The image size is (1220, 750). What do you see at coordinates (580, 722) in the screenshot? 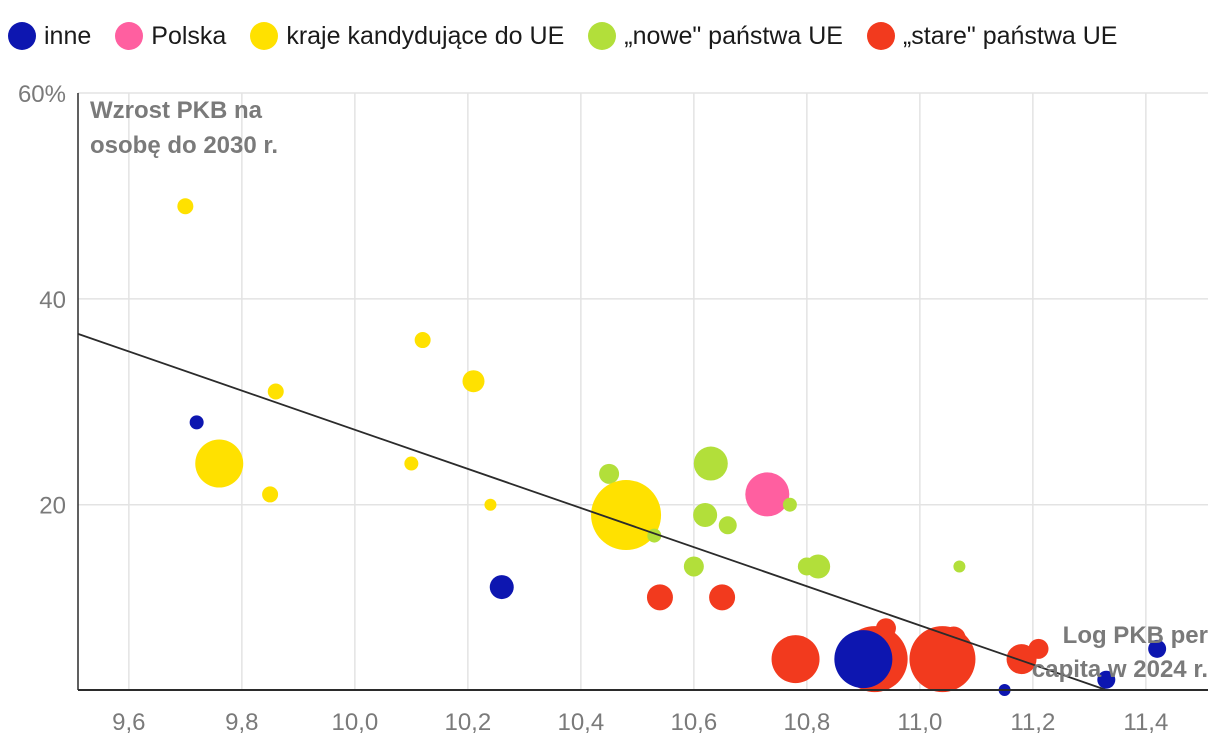
I see `x-tick-label: 10,4` at bounding box center [580, 722].